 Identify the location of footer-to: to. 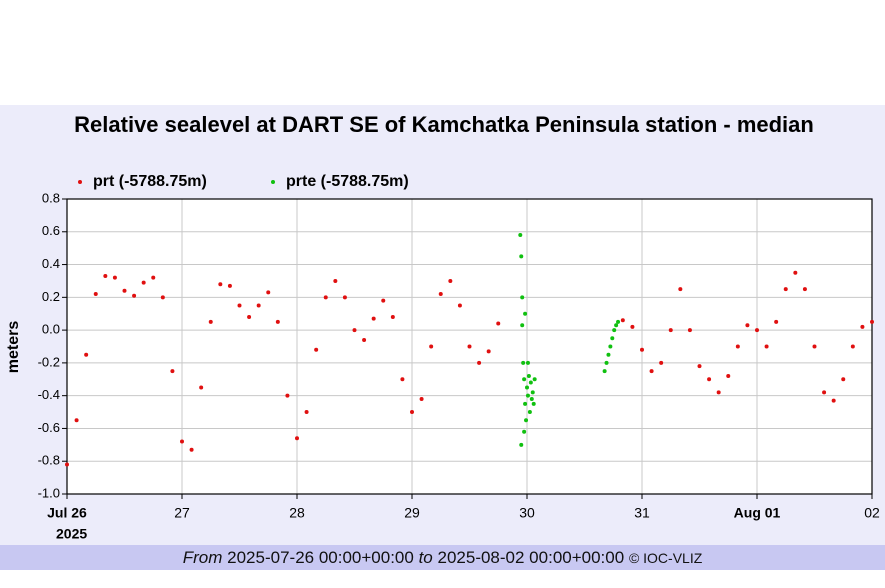
(425, 557).